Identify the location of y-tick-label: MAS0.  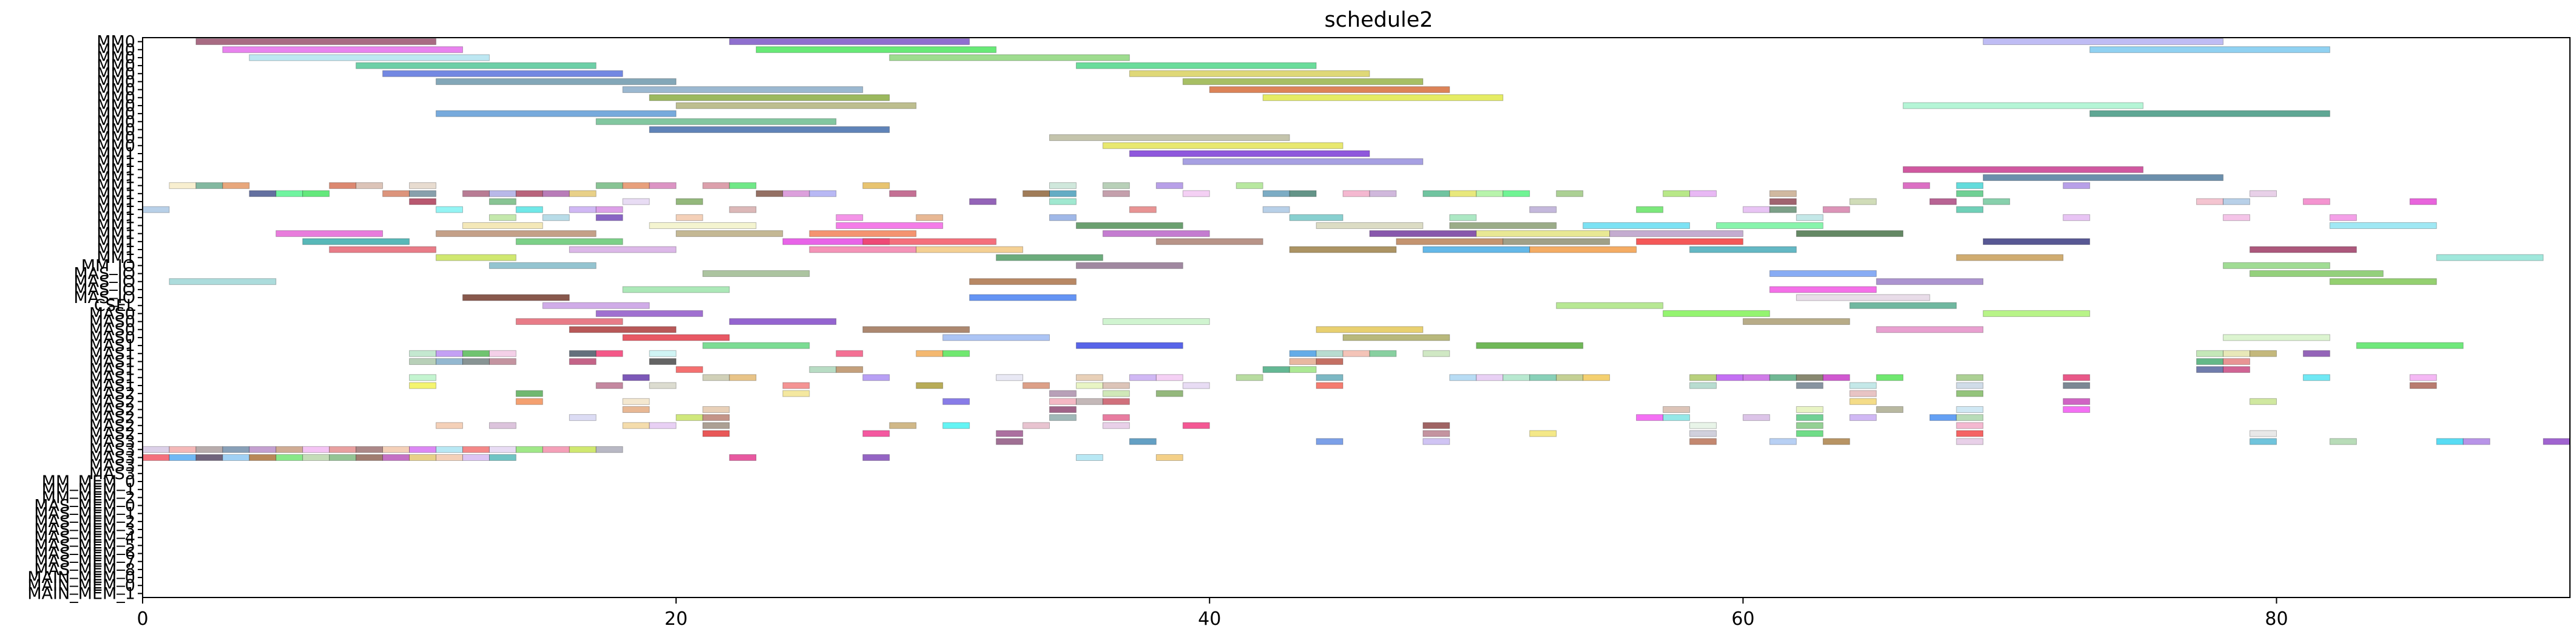
(112, 330).